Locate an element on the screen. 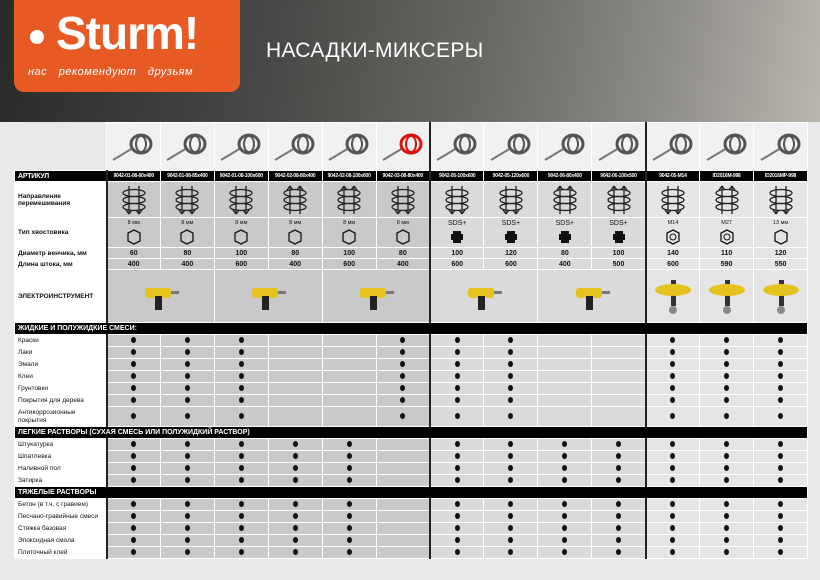 The height and width of the screenshot is (580, 820). mix-down-arrows-icon is located at coordinates (187, 199).